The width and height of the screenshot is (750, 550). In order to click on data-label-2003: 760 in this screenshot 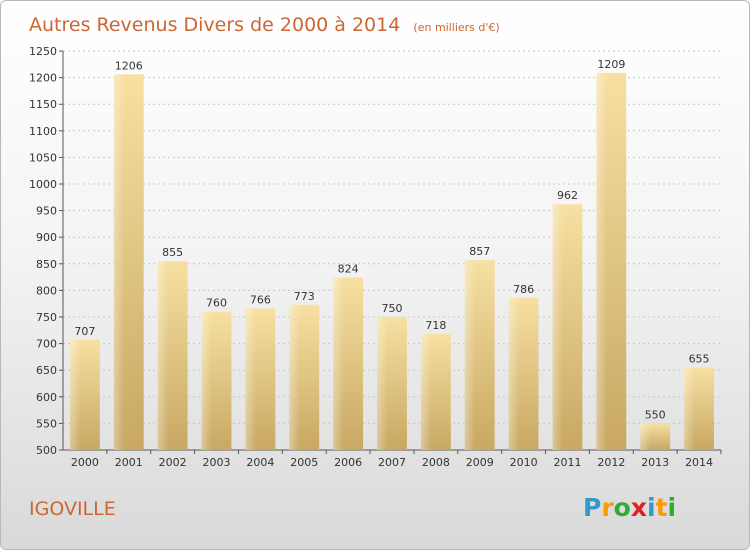, I will do `click(216, 303)`.